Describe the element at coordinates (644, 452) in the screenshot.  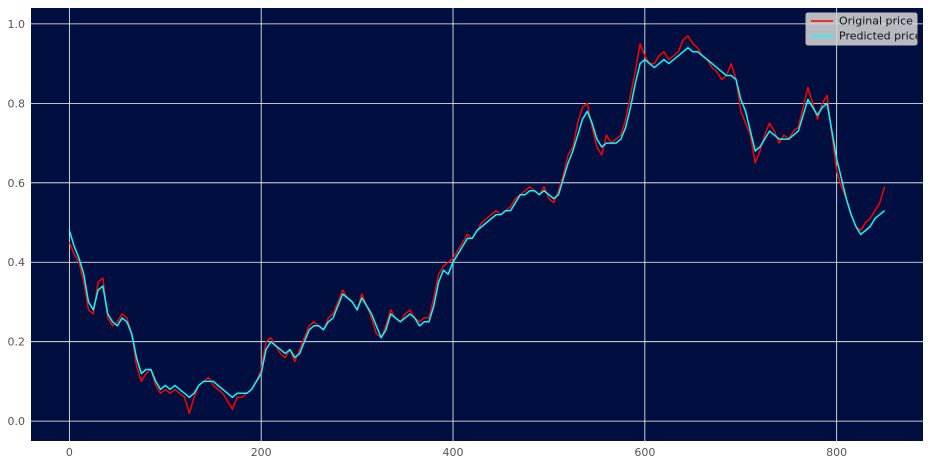
I see `x-tick-label: 600` at that location.